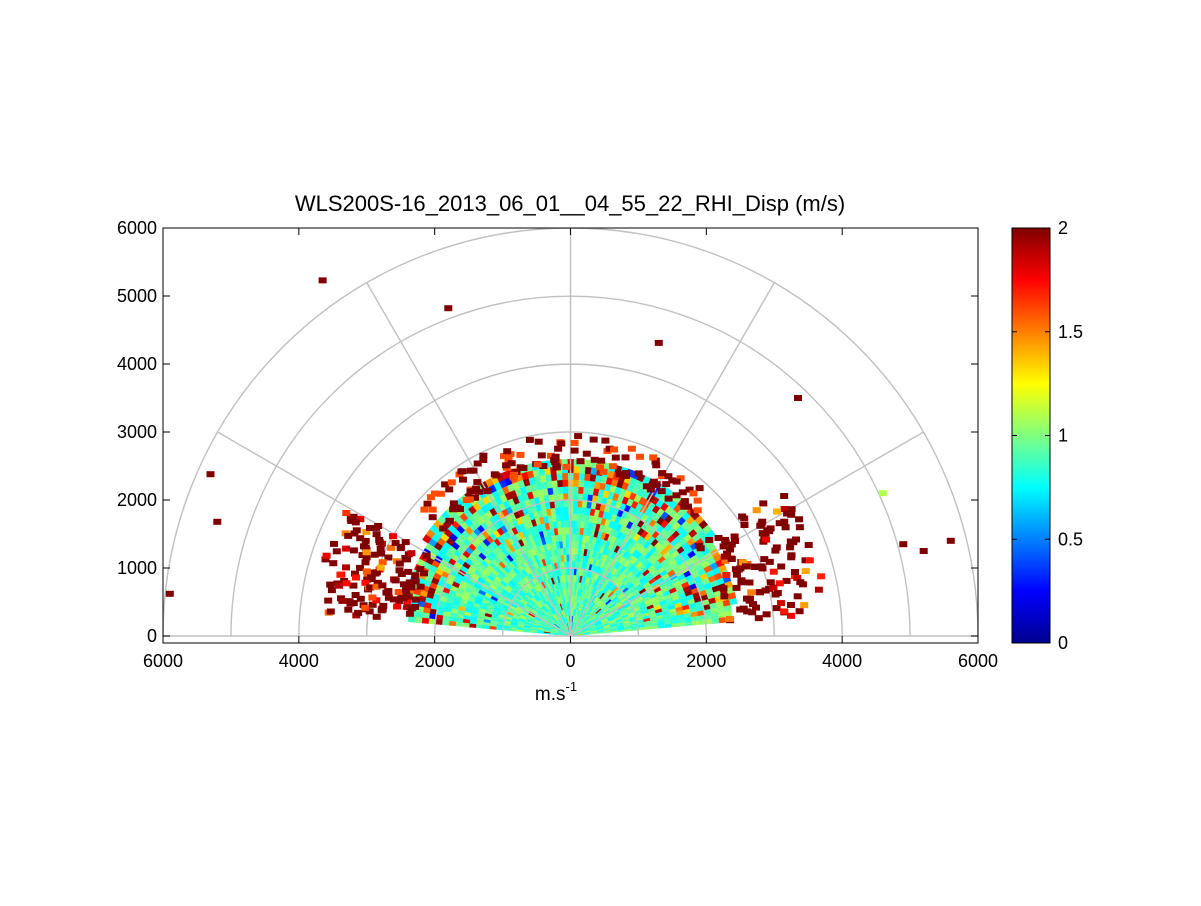  I want to click on colorbar-tick-label: 2, so click(1063, 228).